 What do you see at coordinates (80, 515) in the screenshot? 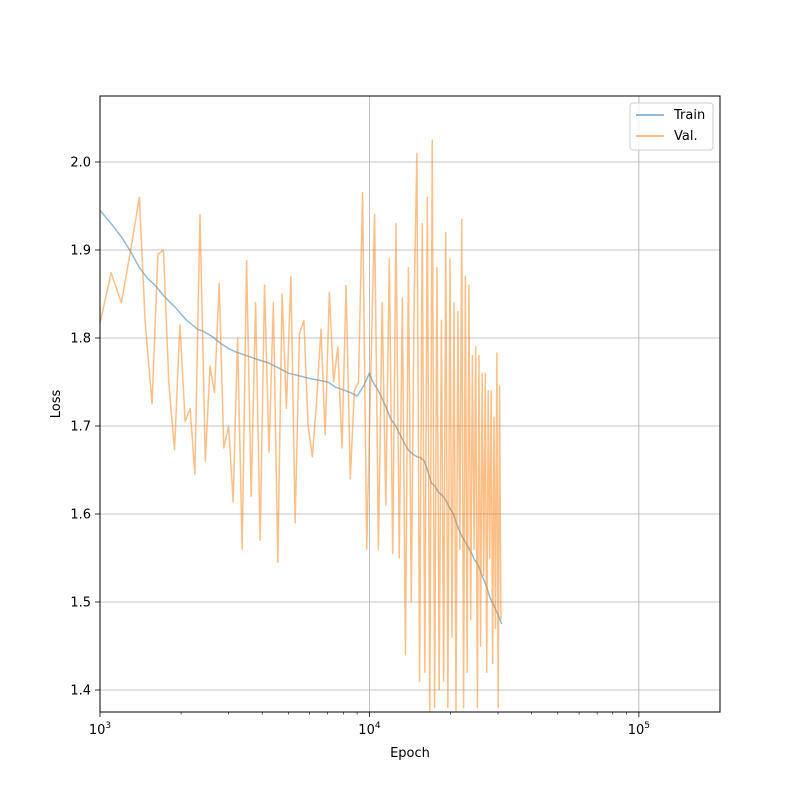
I see `y-tick-label: 1.6` at bounding box center [80, 515].